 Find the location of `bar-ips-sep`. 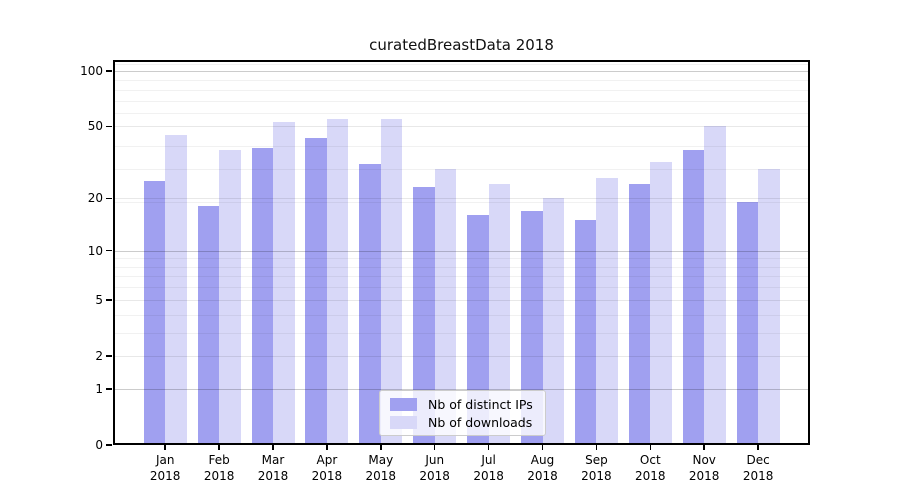

bar-ips-sep is located at coordinates (585, 331).